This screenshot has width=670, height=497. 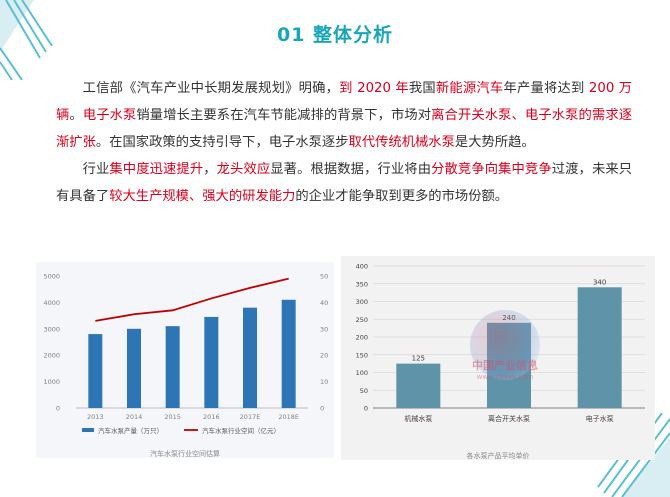 I want to click on chart1-caption: 汽车水泵行业空间估算, so click(x=185, y=454).